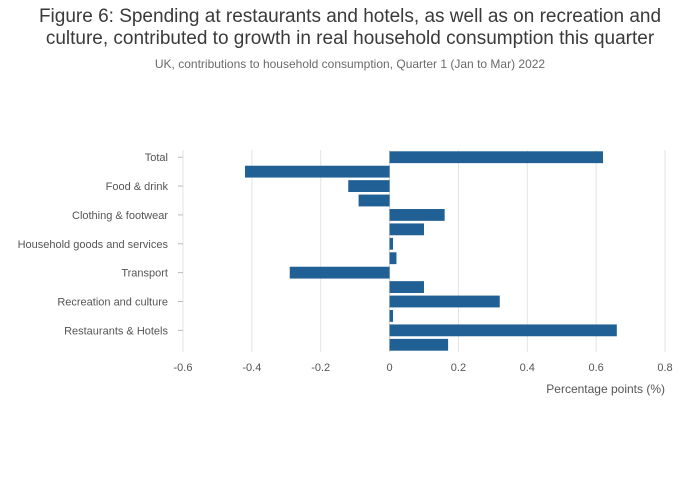  I want to click on y-tick-label-0: Total, so click(156, 158).